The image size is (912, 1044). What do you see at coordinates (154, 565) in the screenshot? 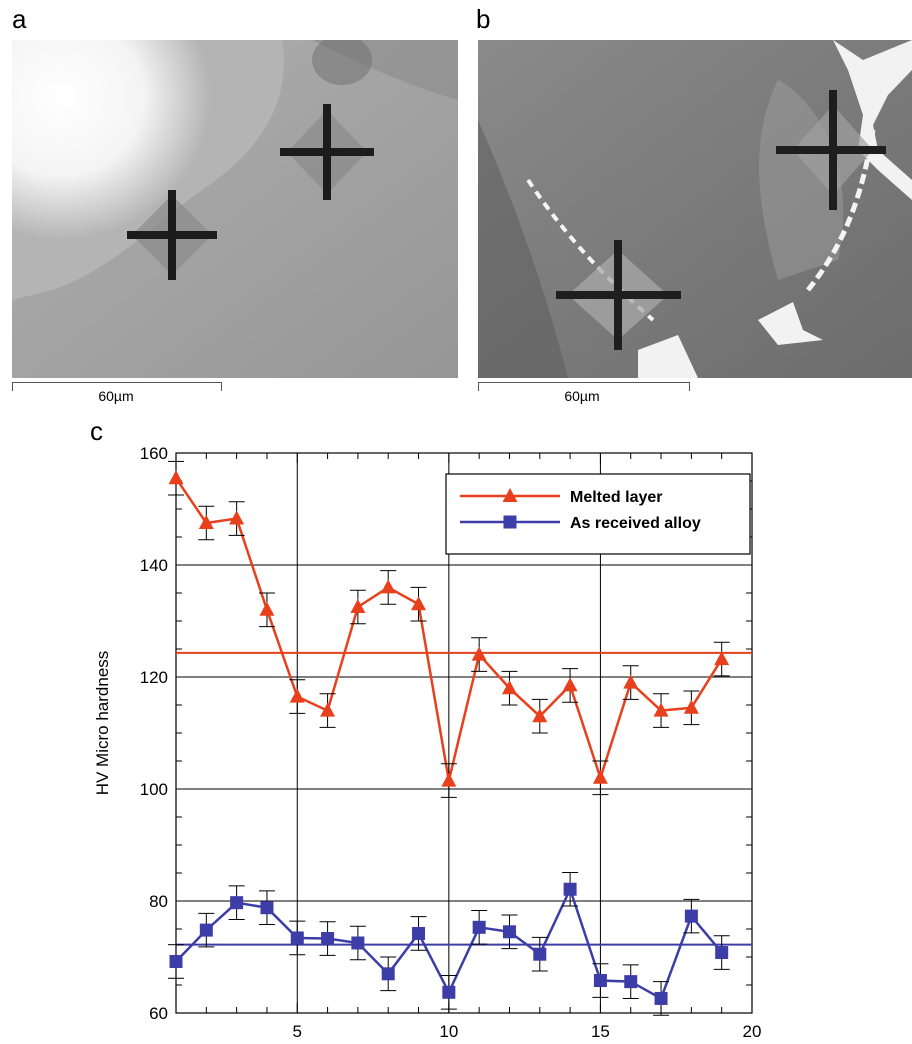
I see `y-tick-label: 140` at bounding box center [154, 565].